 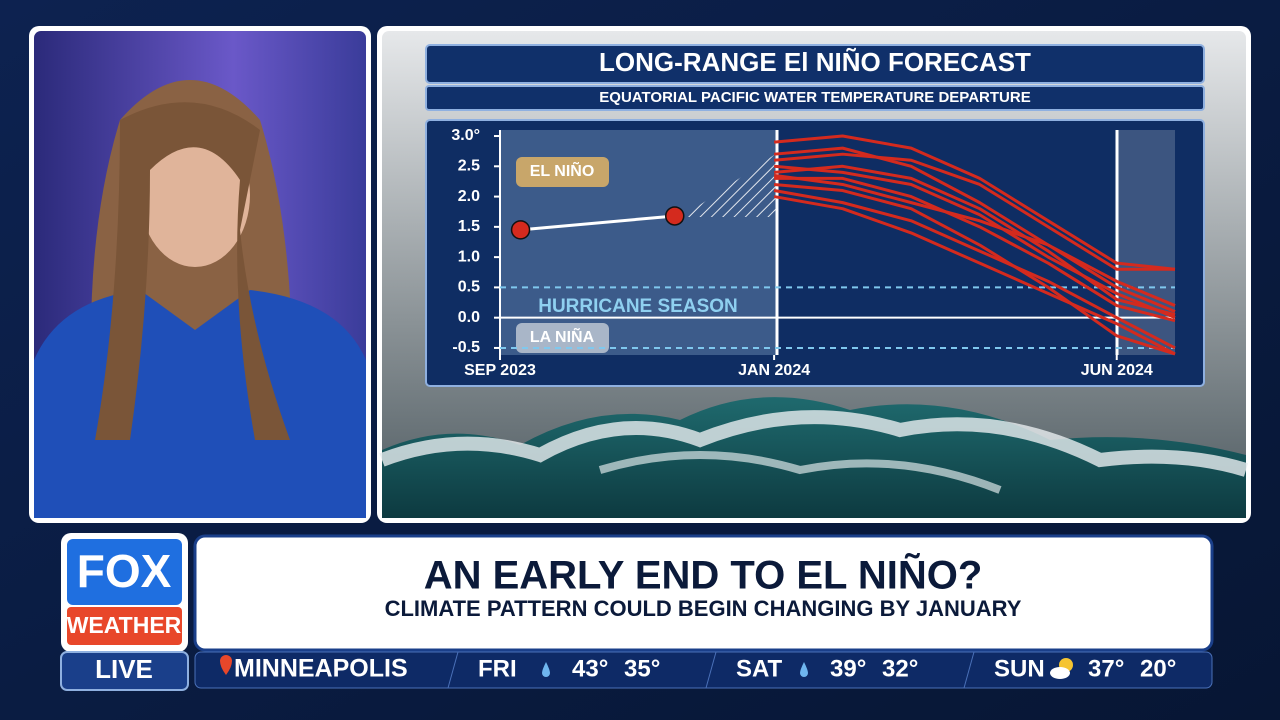 What do you see at coordinates (466, 347) in the screenshot?
I see `y-tick-label: -0.5` at bounding box center [466, 347].